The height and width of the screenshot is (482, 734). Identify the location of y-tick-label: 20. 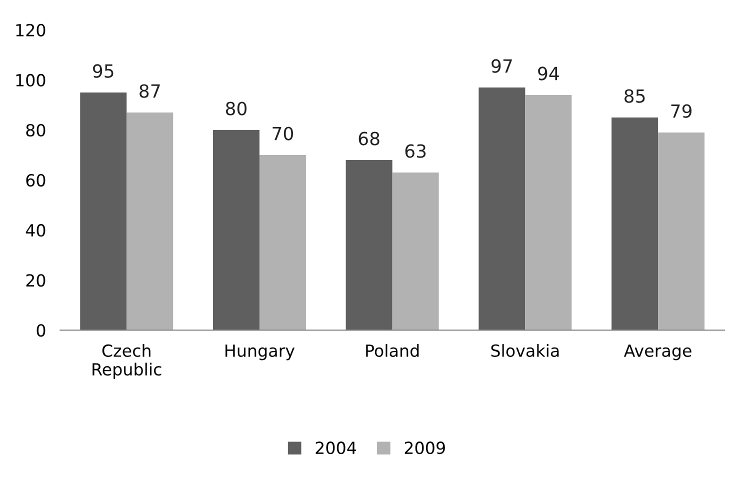
(36, 280).